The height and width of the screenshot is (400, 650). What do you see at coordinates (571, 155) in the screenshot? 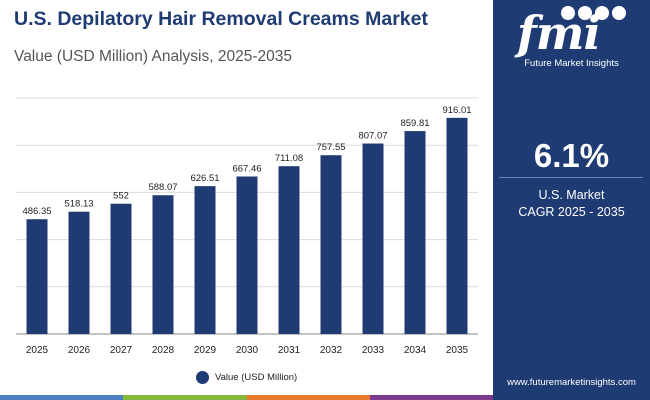
I see `cagr-value: 6.1%` at bounding box center [571, 155].